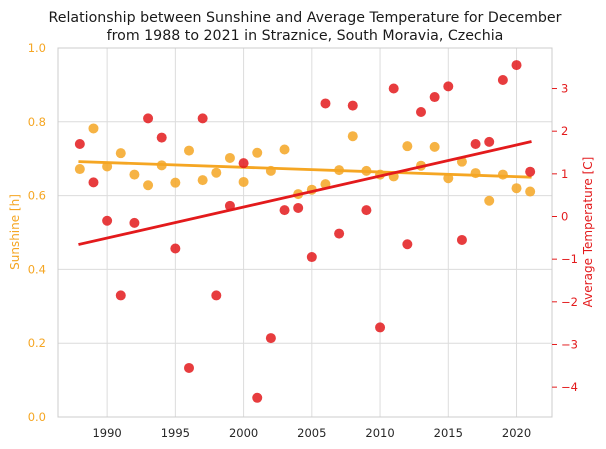  I want to click on x-tick-label: 1990, so click(106, 433).